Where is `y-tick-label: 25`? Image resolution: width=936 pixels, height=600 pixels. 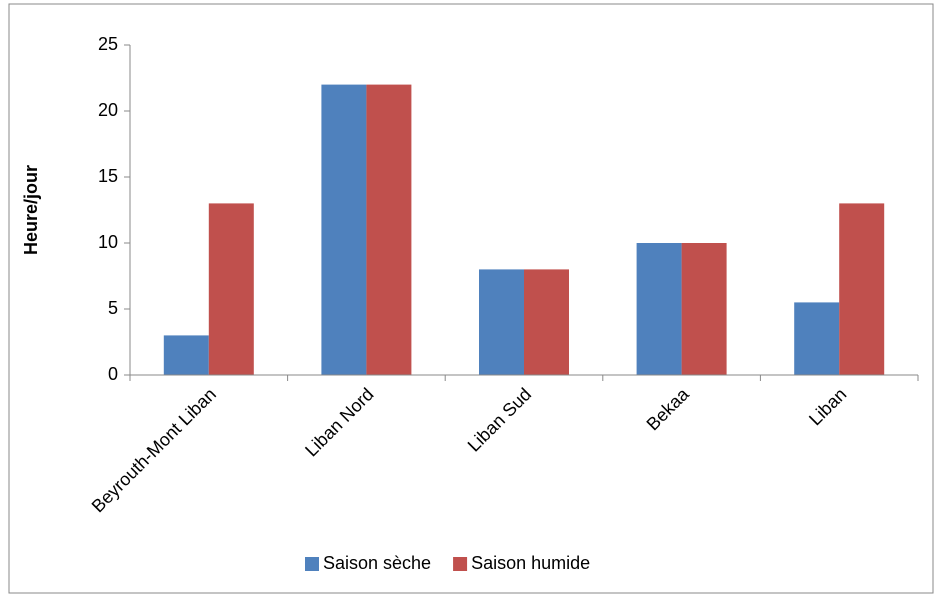
y-tick-label: 25 is located at coordinates (108, 44).